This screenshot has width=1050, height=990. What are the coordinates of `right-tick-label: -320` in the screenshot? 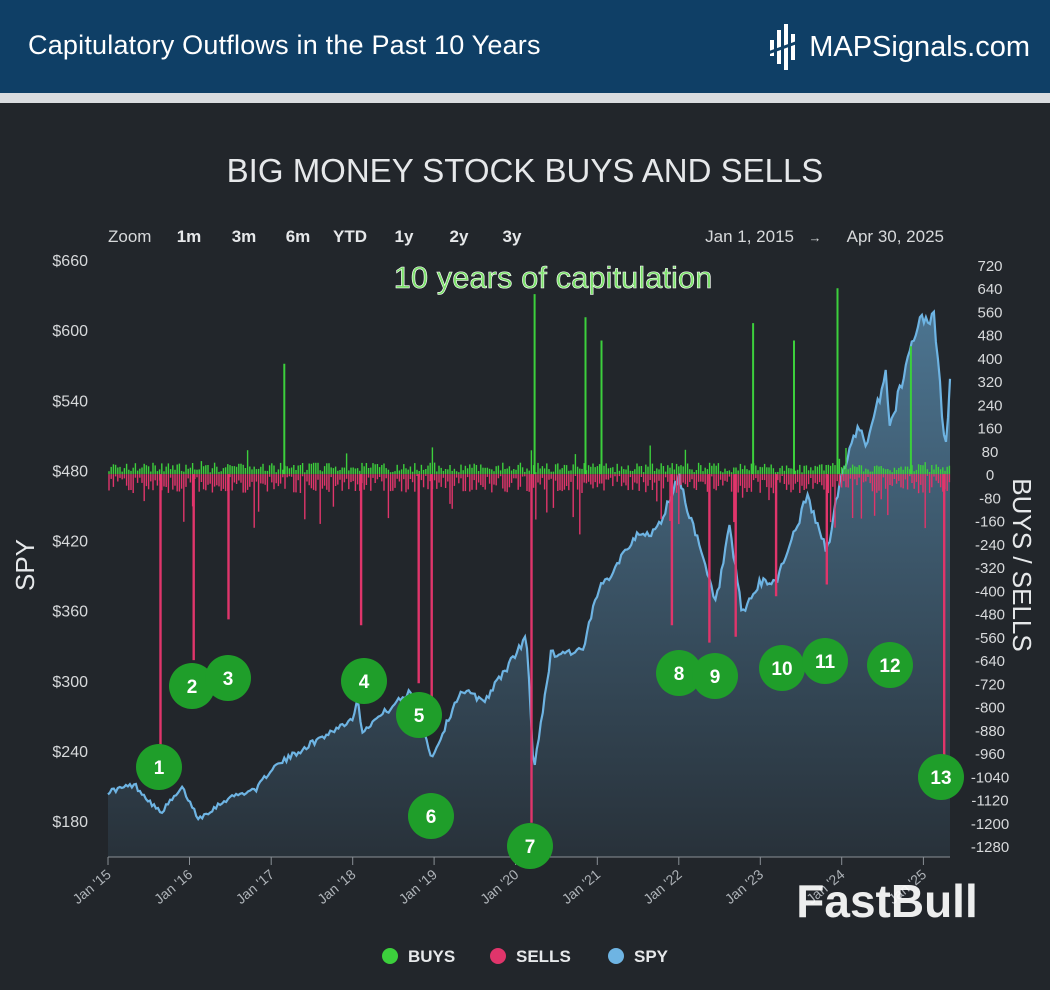 It's located at (990, 568).